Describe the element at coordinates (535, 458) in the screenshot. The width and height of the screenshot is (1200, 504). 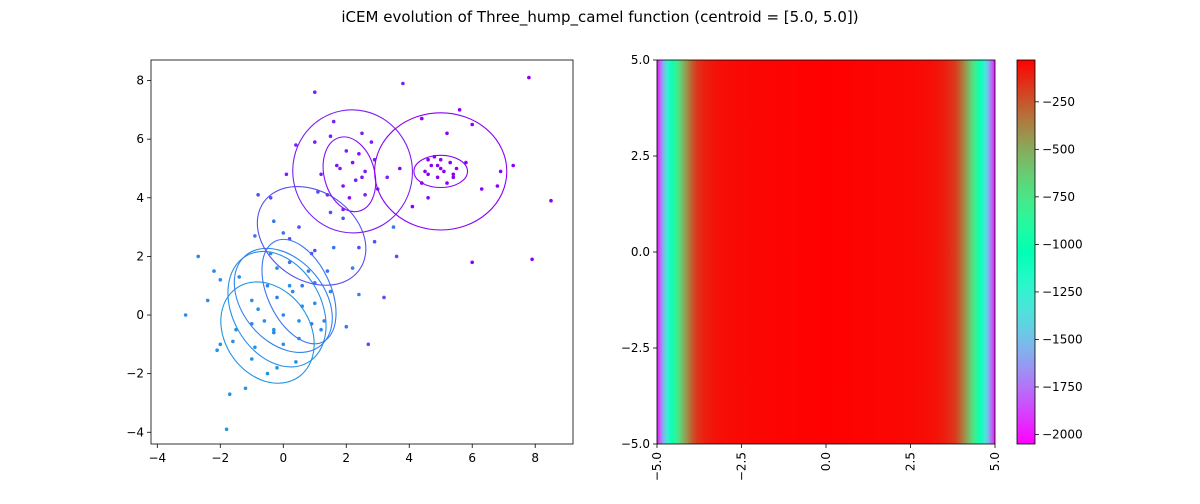
I see `x-tick-label: 8` at that location.